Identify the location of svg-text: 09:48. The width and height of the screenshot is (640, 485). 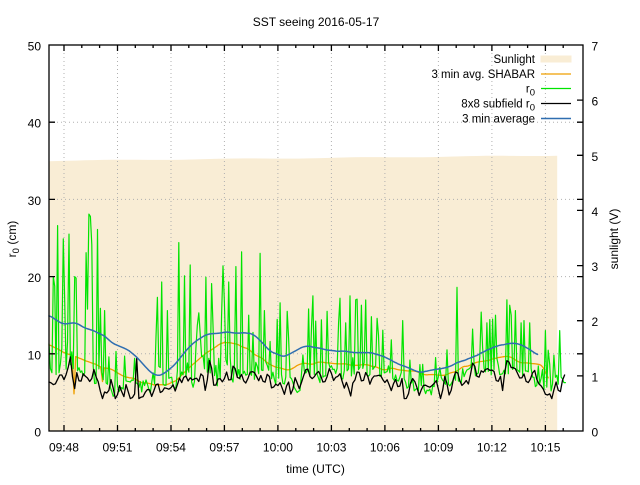
(64, 448).